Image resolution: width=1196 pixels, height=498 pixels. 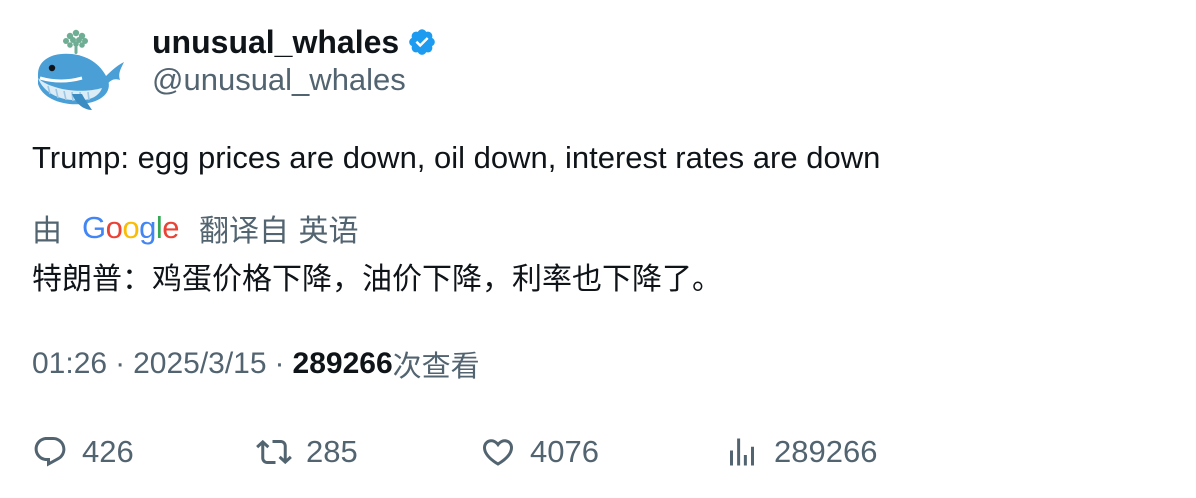 What do you see at coordinates (274, 452) in the screenshot?
I see `retweet-icon` at bounding box center [274, 452].